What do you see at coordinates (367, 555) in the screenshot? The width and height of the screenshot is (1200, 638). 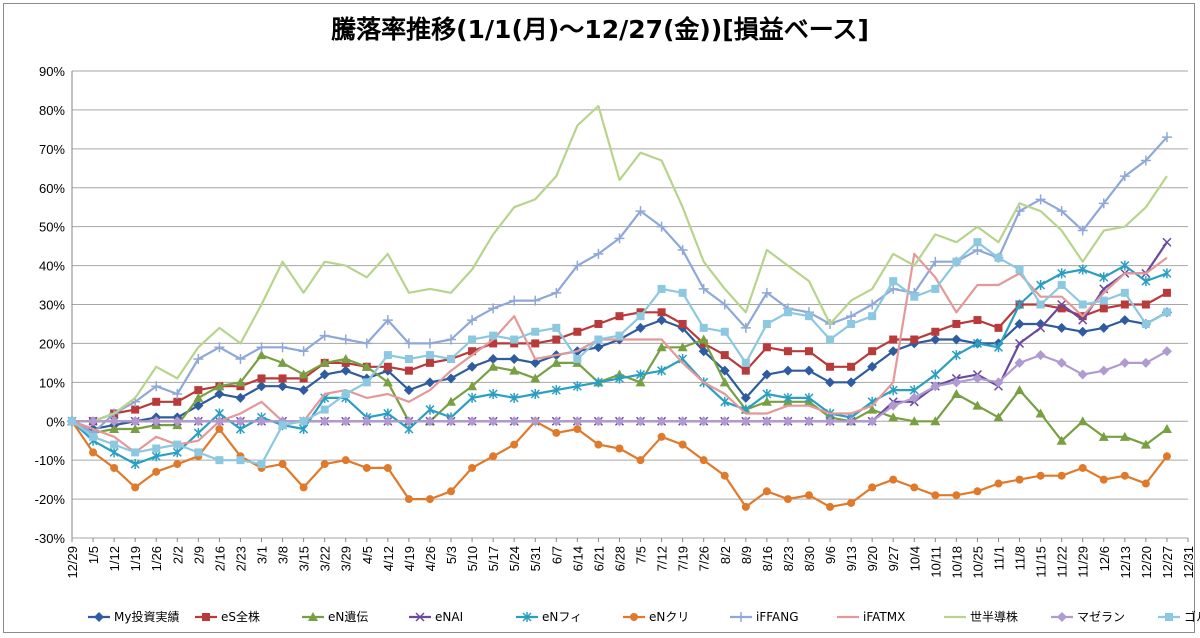 I see `x-tick-label: 4/5` at bounding box center [367, 555].